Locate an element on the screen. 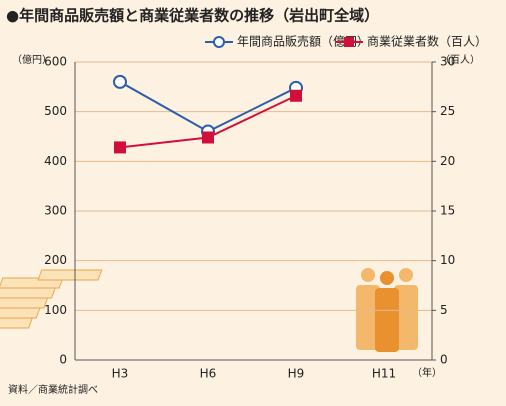 Image resolution: width=506 pixels, height=406 pixels. y2-tick-label: 5 is located at coordinates (444, 310).